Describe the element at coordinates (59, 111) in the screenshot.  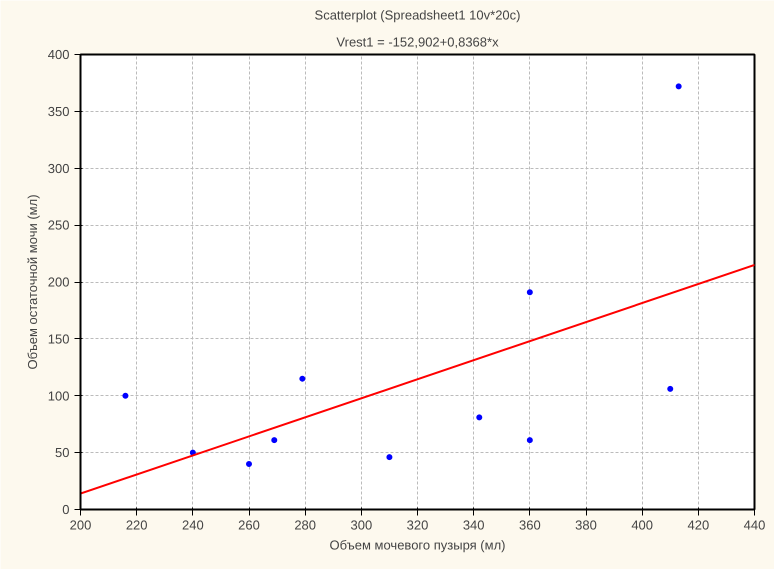
I see `y-tick-label: 350` at that location.